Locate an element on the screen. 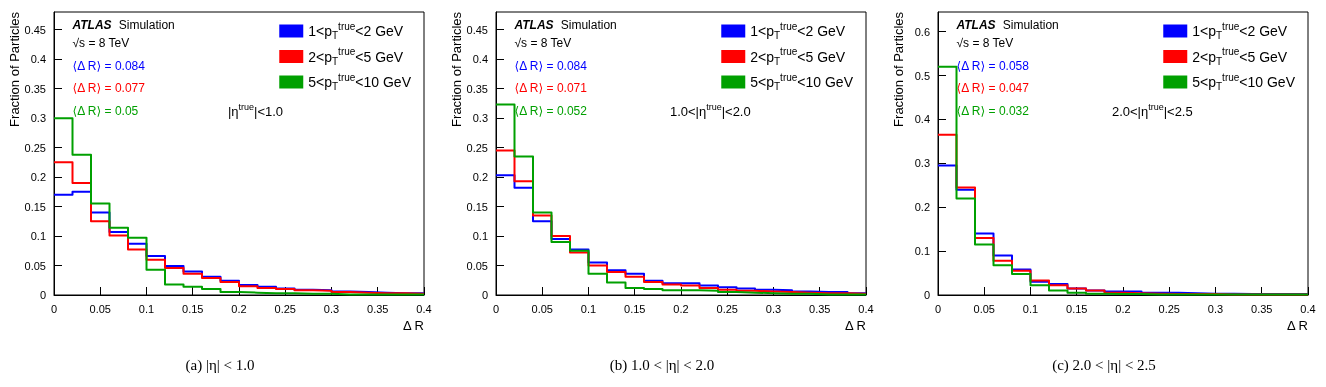  text: (c) 2.0 < |η| < 2.5 is located at coordinates (1104, 365).